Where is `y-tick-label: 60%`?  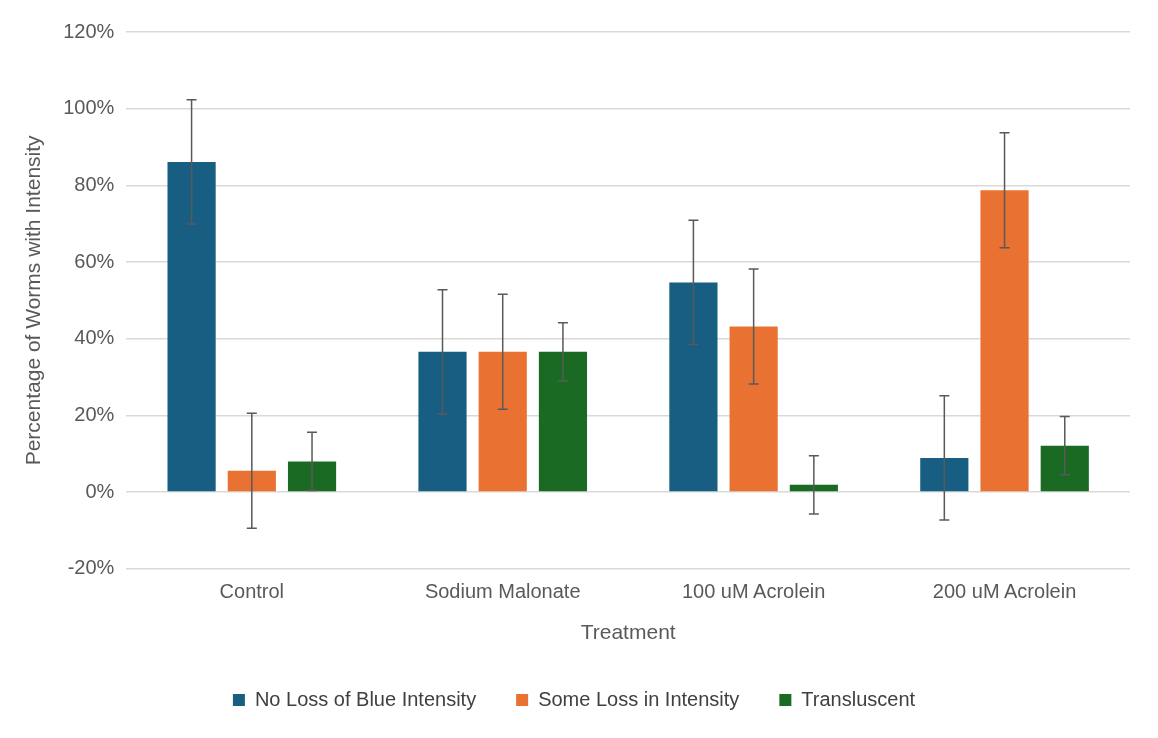
y-tick-label: 60% is located at coordinates (94, 260).